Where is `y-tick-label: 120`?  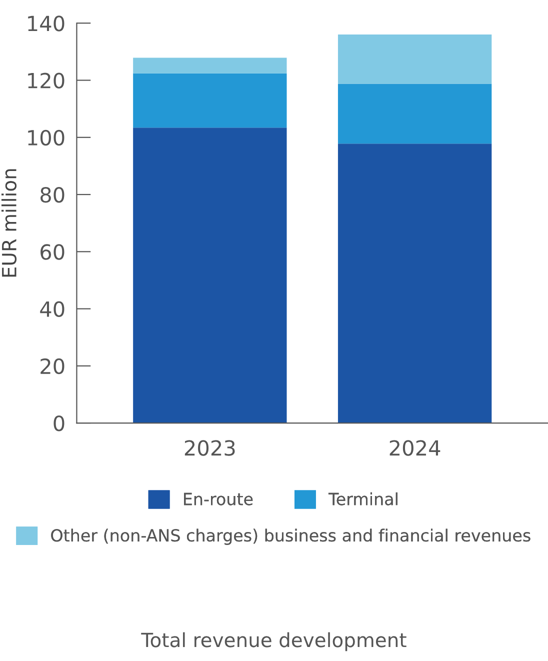
y-tick-label: 120 is located at coordinates (46, 80).